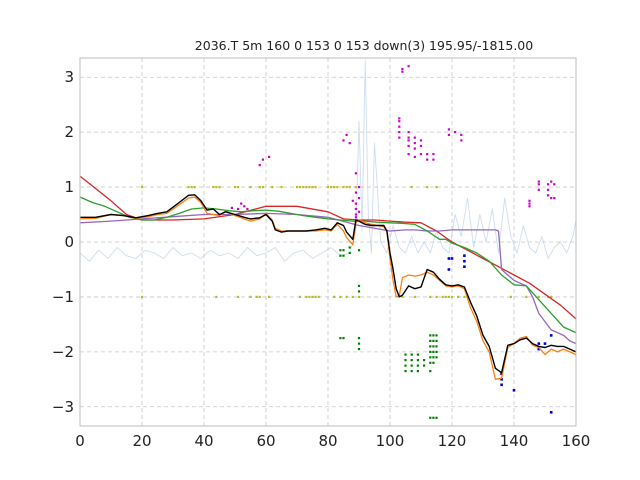 This screenshot has height=480, width=640. Describe the element at coordinates (203, 441) in the screenshot. I see `x-tick-label: 40` at that location.